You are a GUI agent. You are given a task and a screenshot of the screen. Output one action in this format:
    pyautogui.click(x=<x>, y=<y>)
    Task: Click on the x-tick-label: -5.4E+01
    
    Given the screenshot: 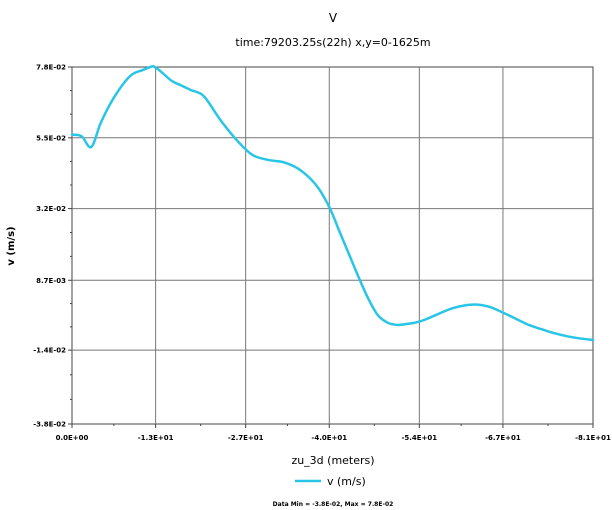 What is the action you would take?
    pyautogui.click(x=419, y=438)
    